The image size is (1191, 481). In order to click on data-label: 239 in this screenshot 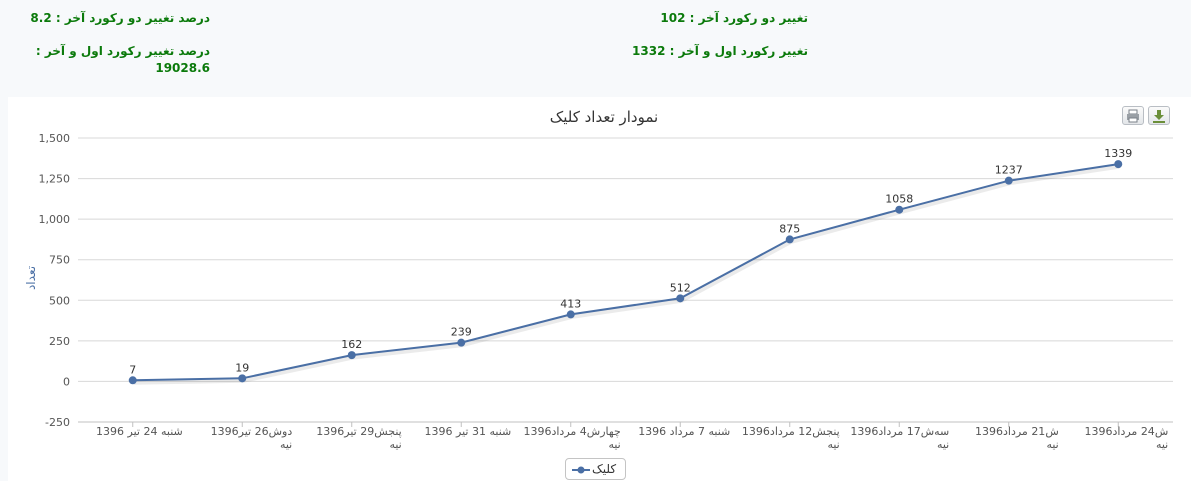, I will do `click(461, 332)`.